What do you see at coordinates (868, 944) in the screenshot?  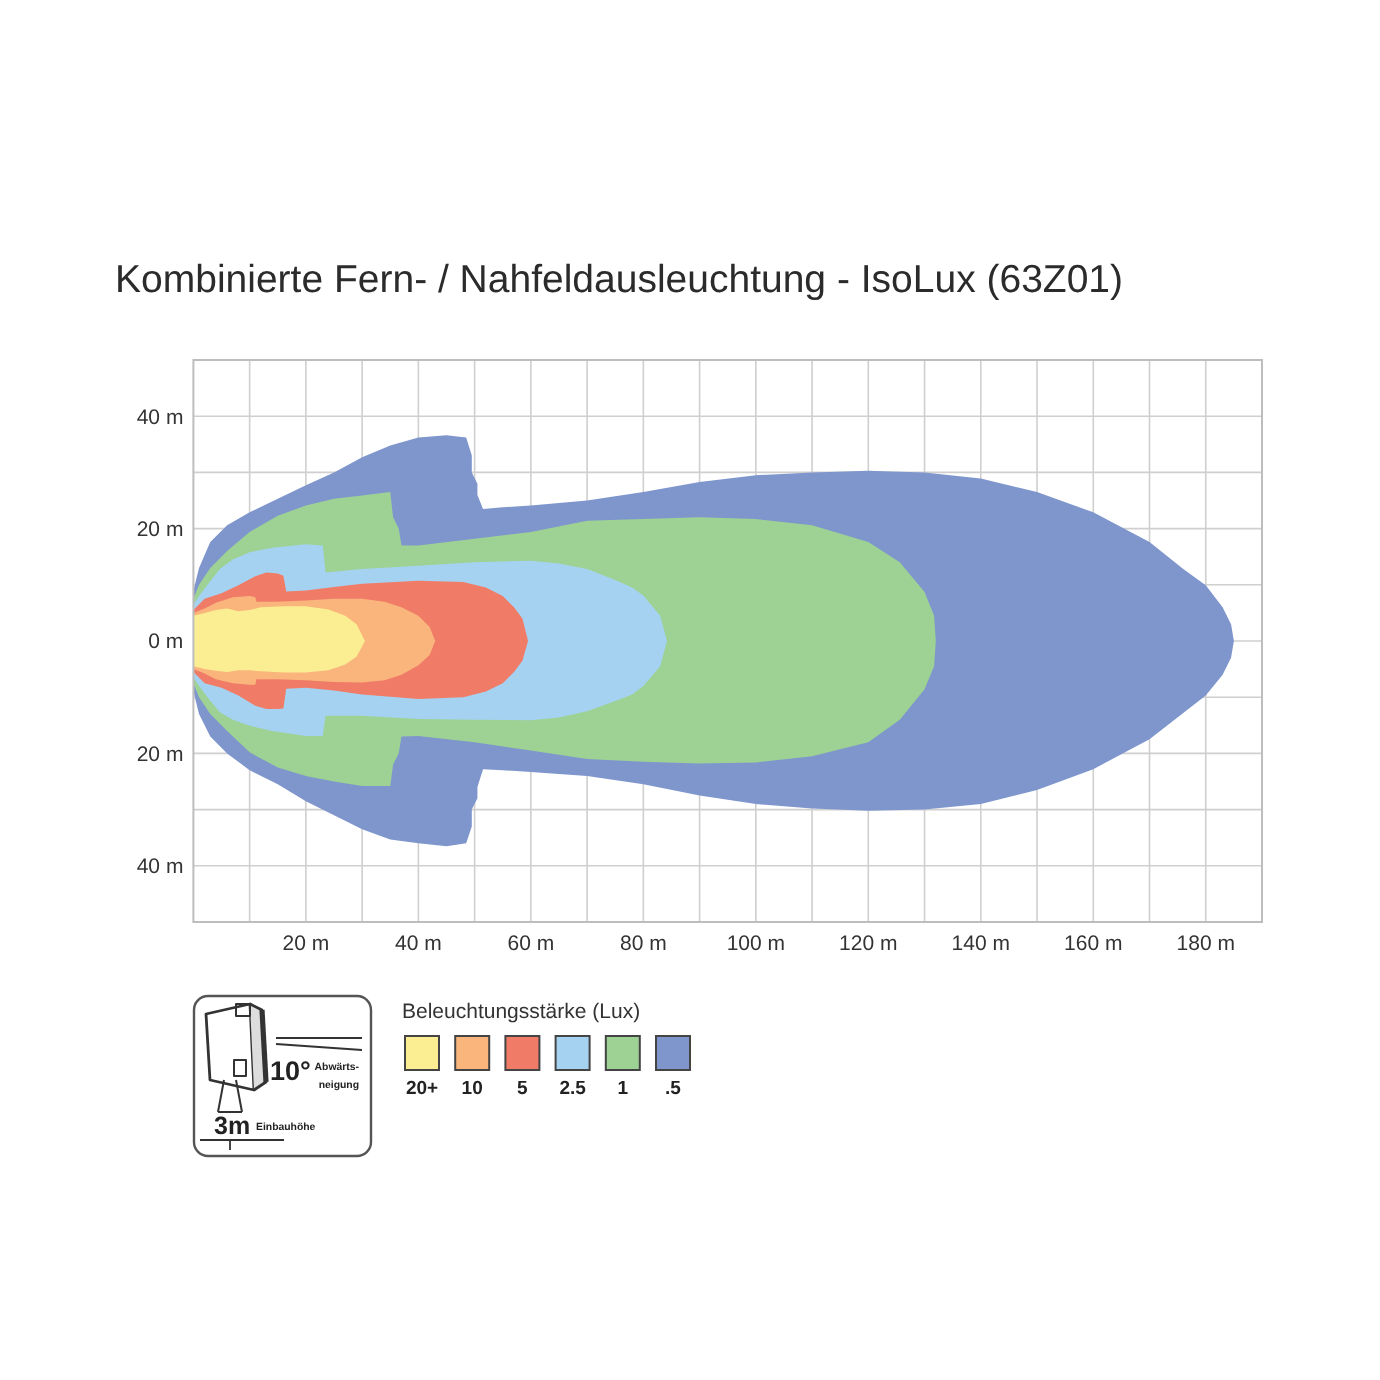 I see `x-tick-label: 120 m` at bounding box center [868, 944].